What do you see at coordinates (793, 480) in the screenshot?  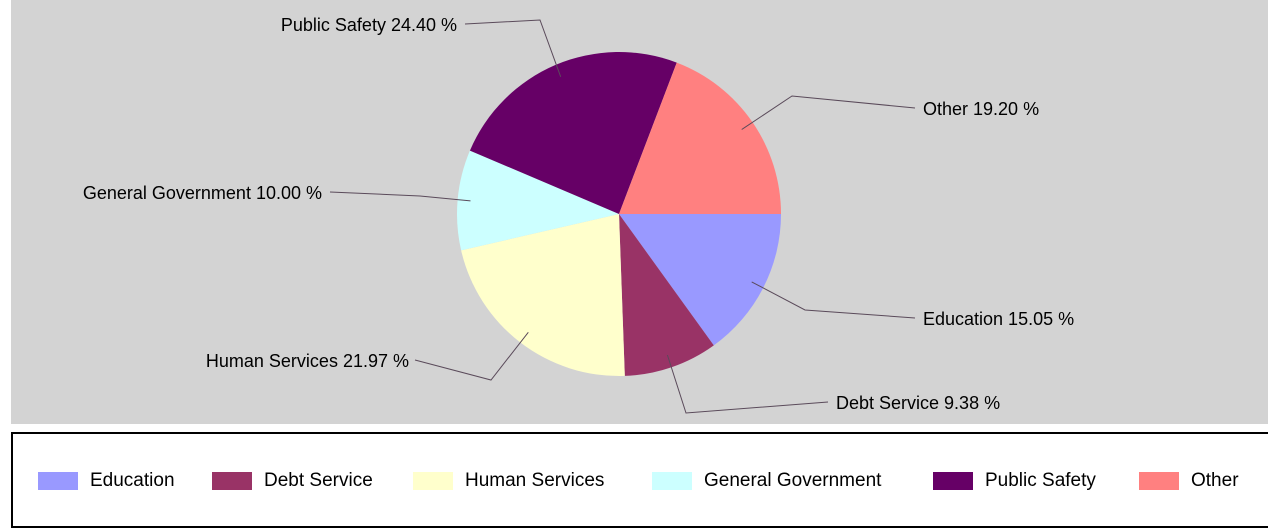 I see `legend-label-general-government: General Government` at bounding box center [793, 480].